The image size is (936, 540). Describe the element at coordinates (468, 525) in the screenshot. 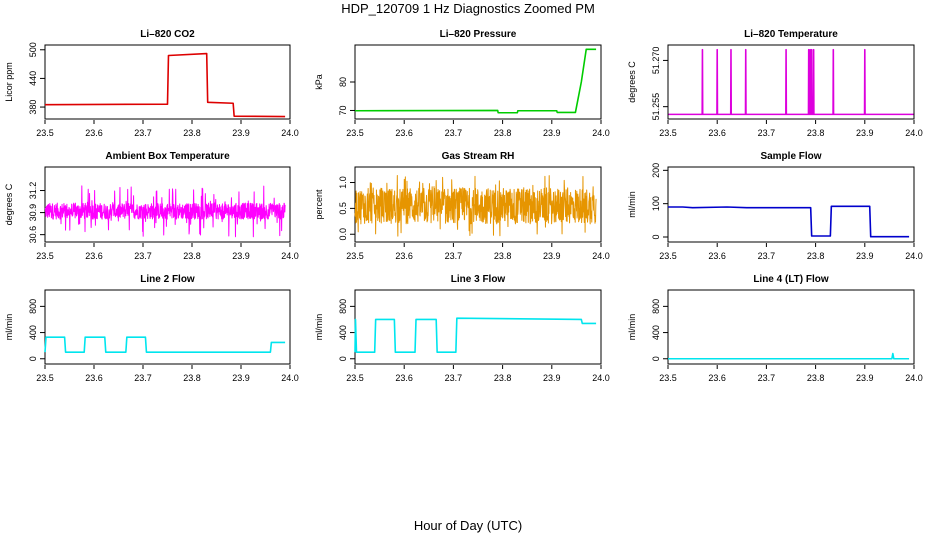

I see `x-axis-title: Hour of Day (UTC)` at that location.